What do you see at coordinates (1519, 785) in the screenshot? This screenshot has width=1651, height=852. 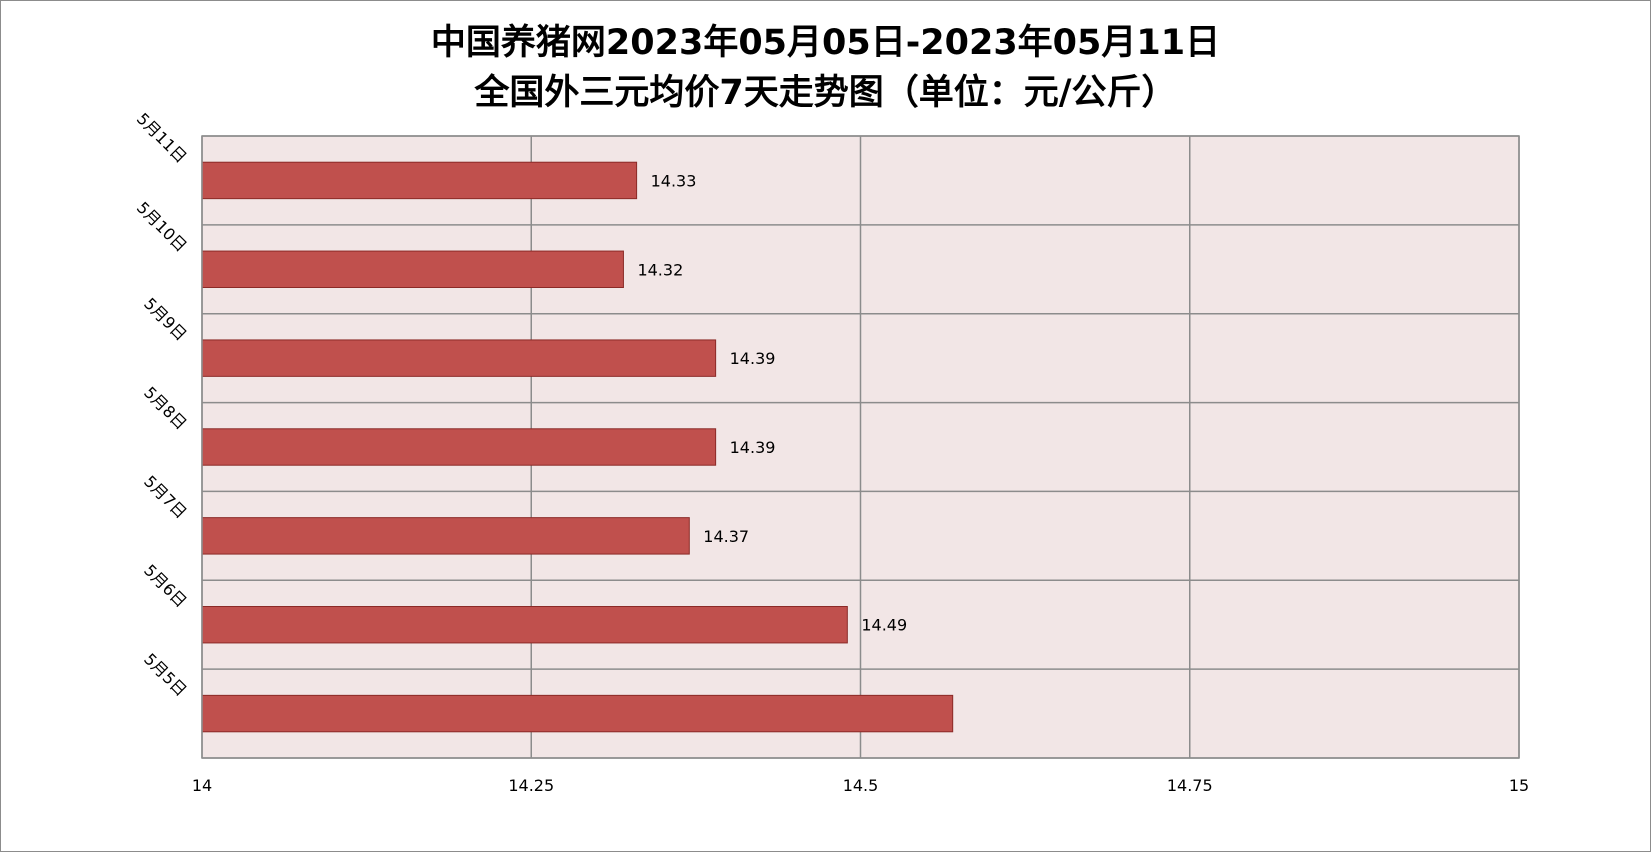 I see `x-tick-label: 15` at bounding box center [1519, 785].